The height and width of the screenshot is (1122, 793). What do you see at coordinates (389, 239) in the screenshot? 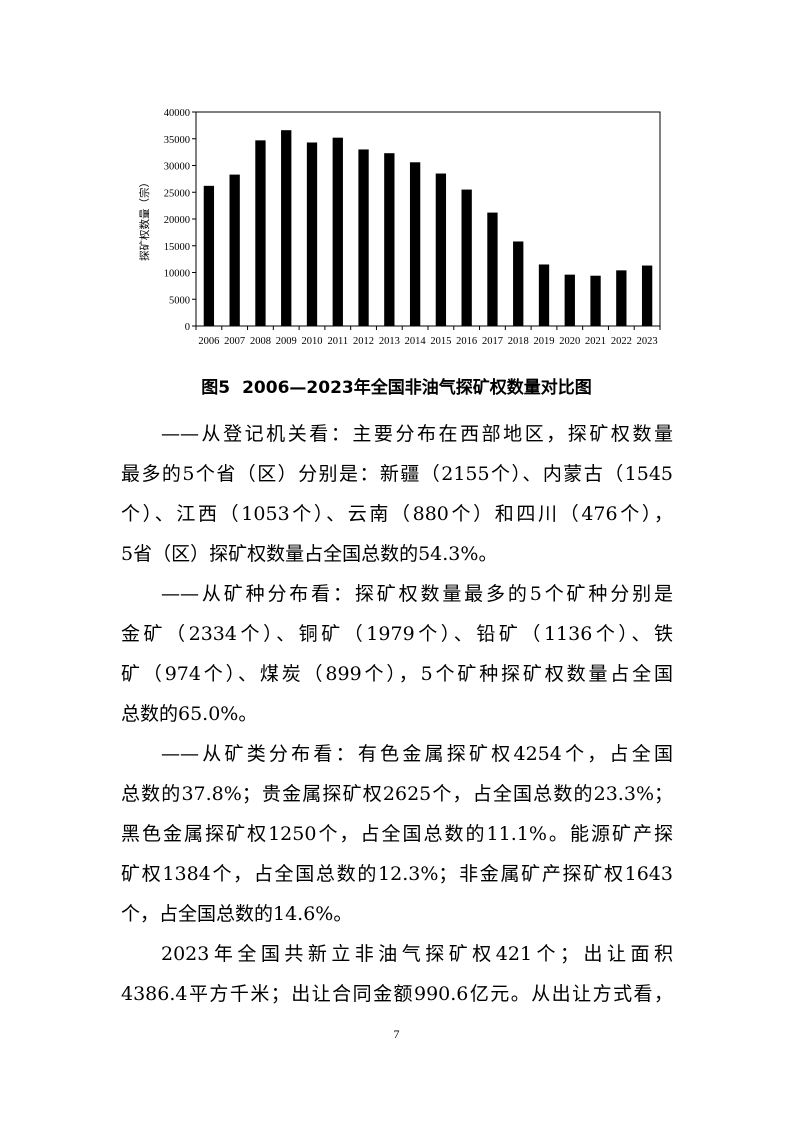
I see `bar-2013` at bounding box center [389, 239].